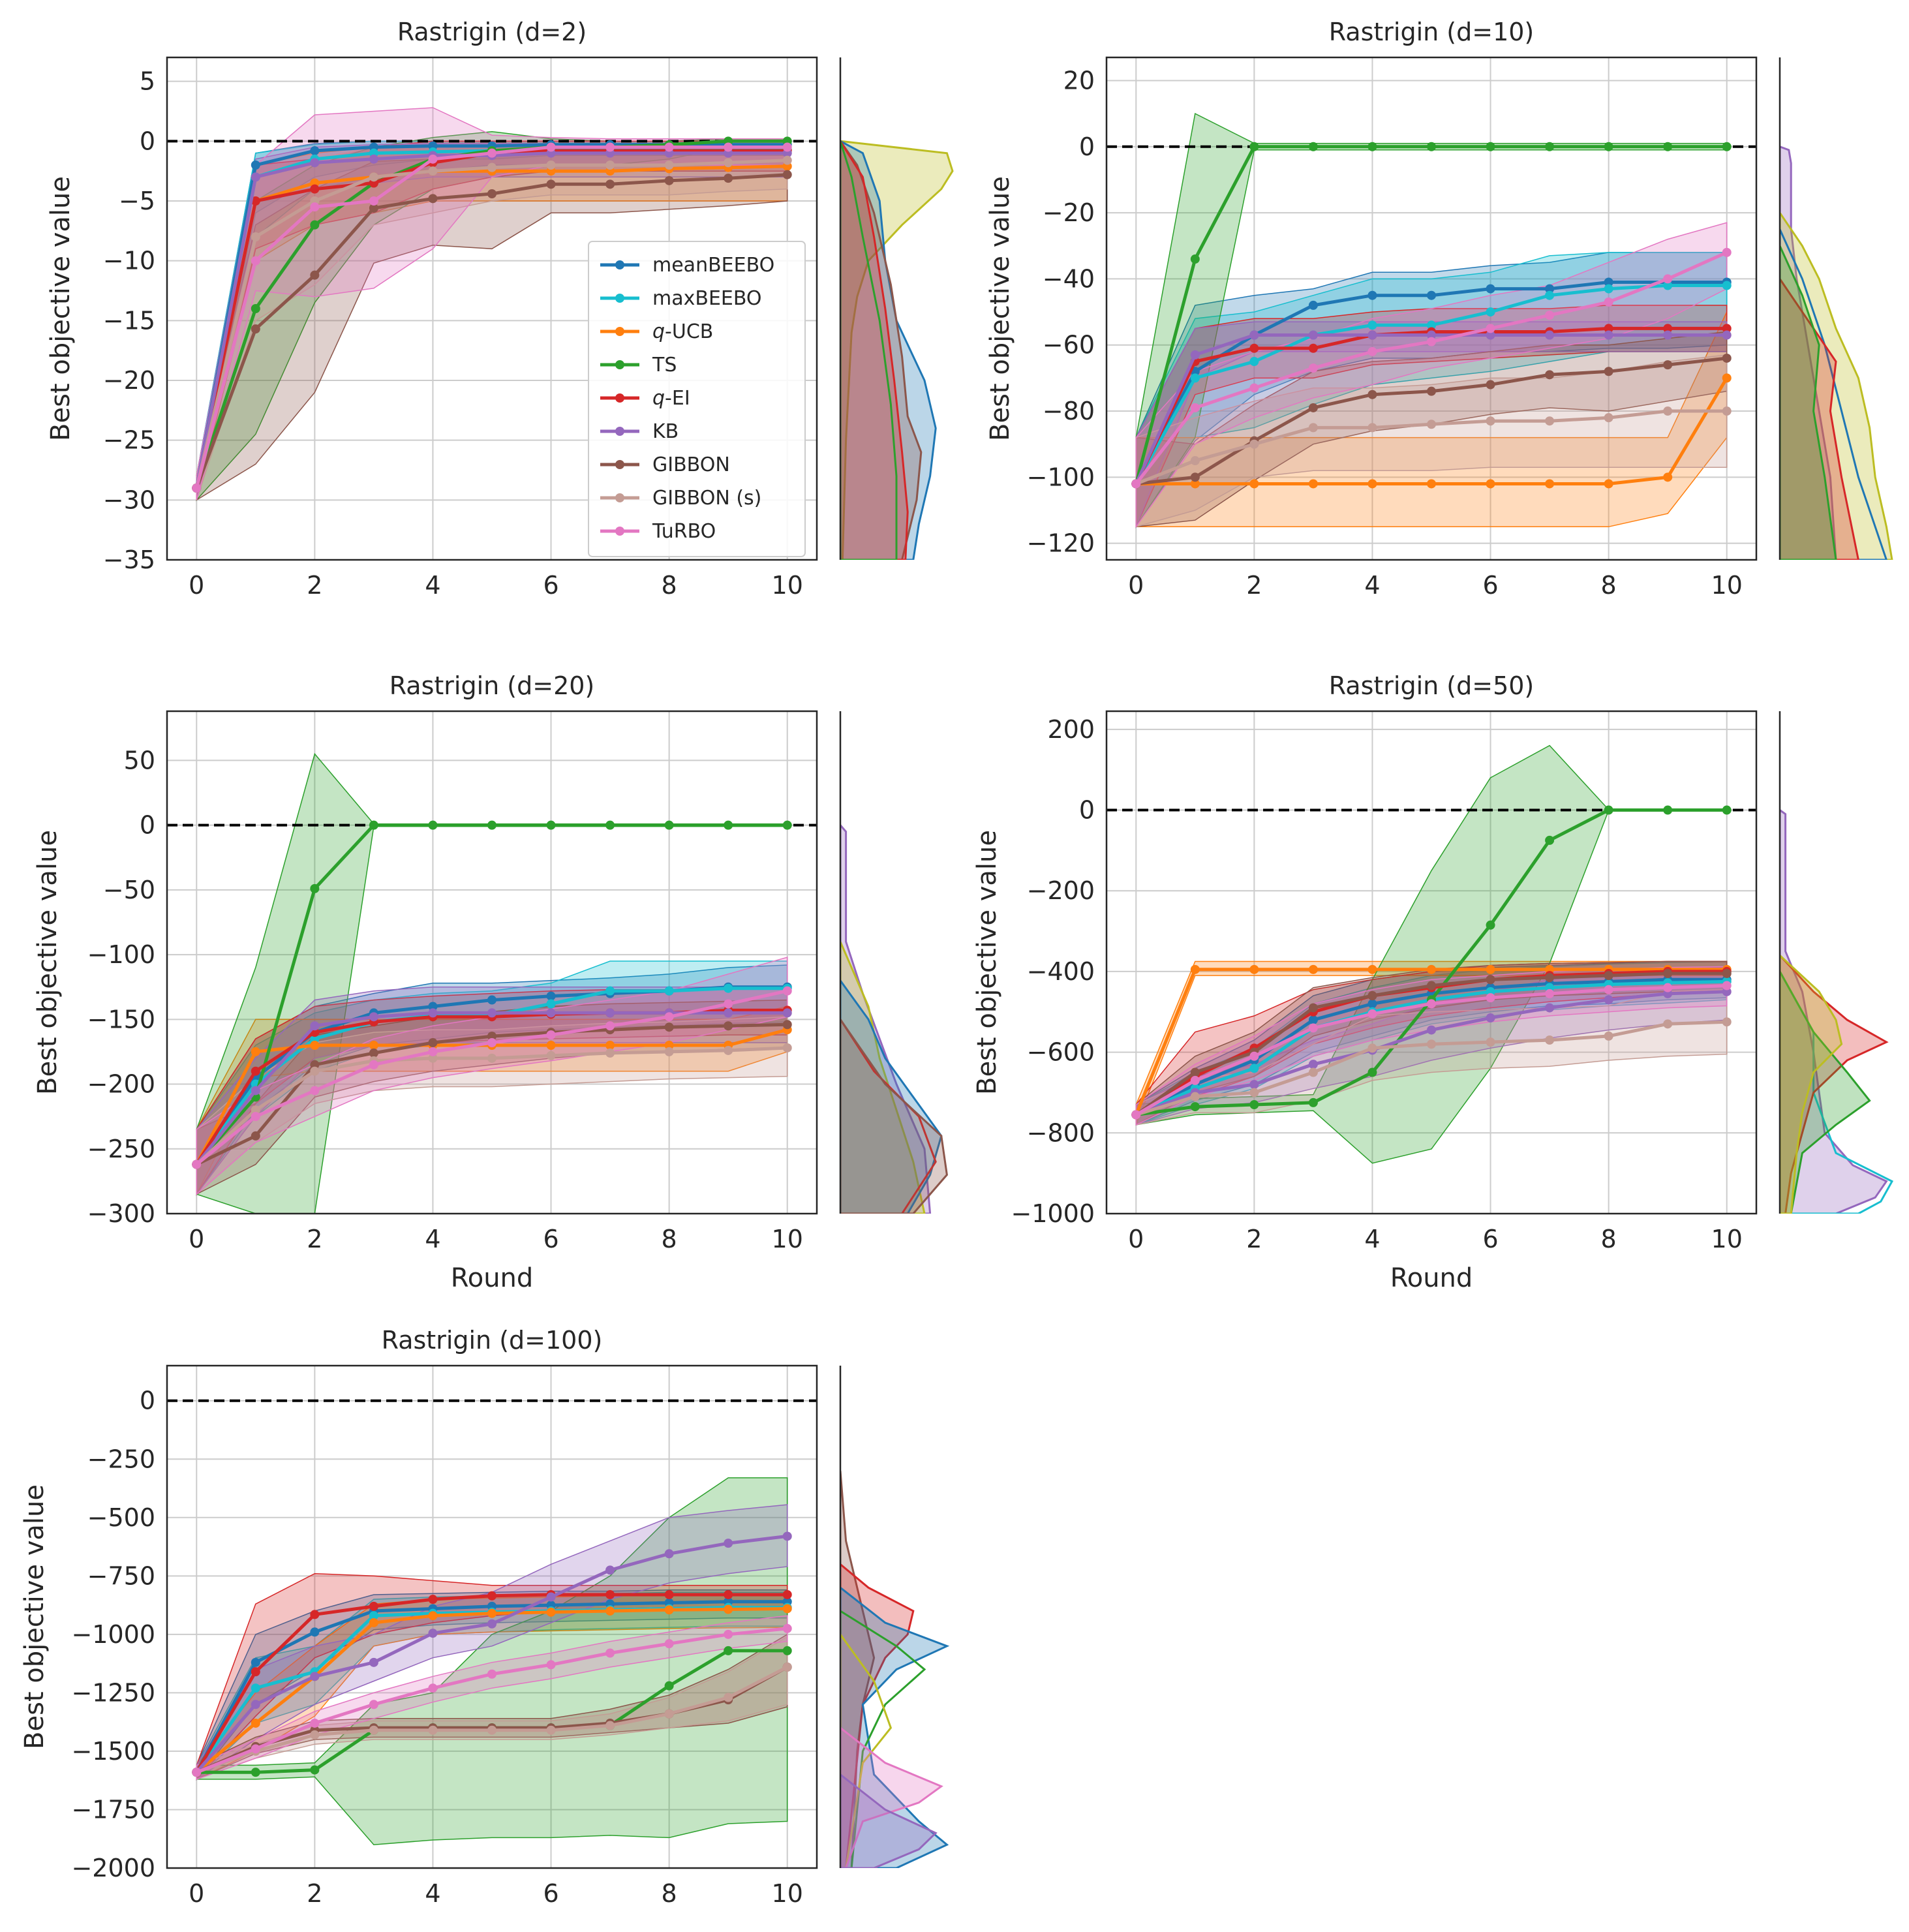  Describe the element at coordinates (1432, 686) in the screenshot. I see `p3-title: Rastrigin (d=50)` at that location.